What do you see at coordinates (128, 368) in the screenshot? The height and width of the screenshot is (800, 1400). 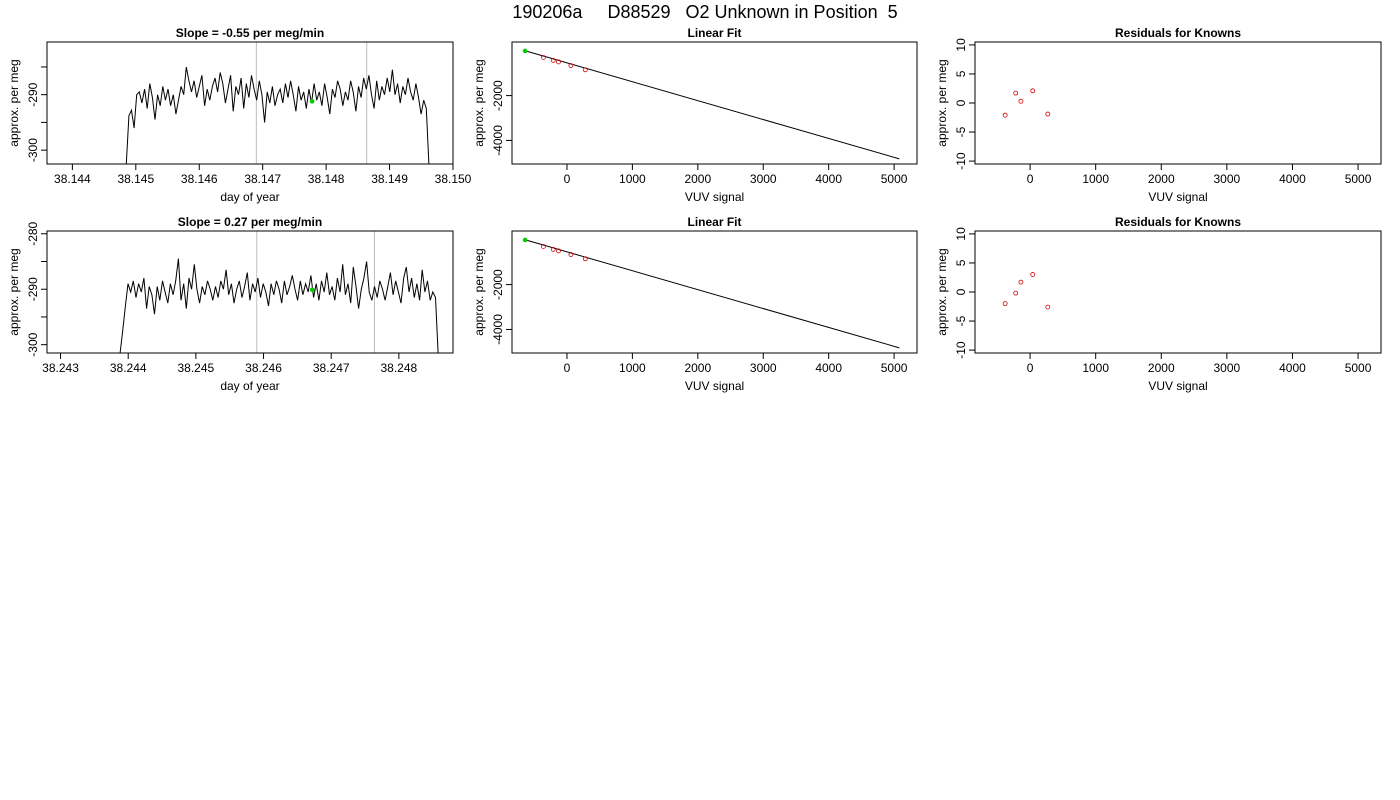 I see `x-tick-label: 38.244` at bounding box center [128, 368].